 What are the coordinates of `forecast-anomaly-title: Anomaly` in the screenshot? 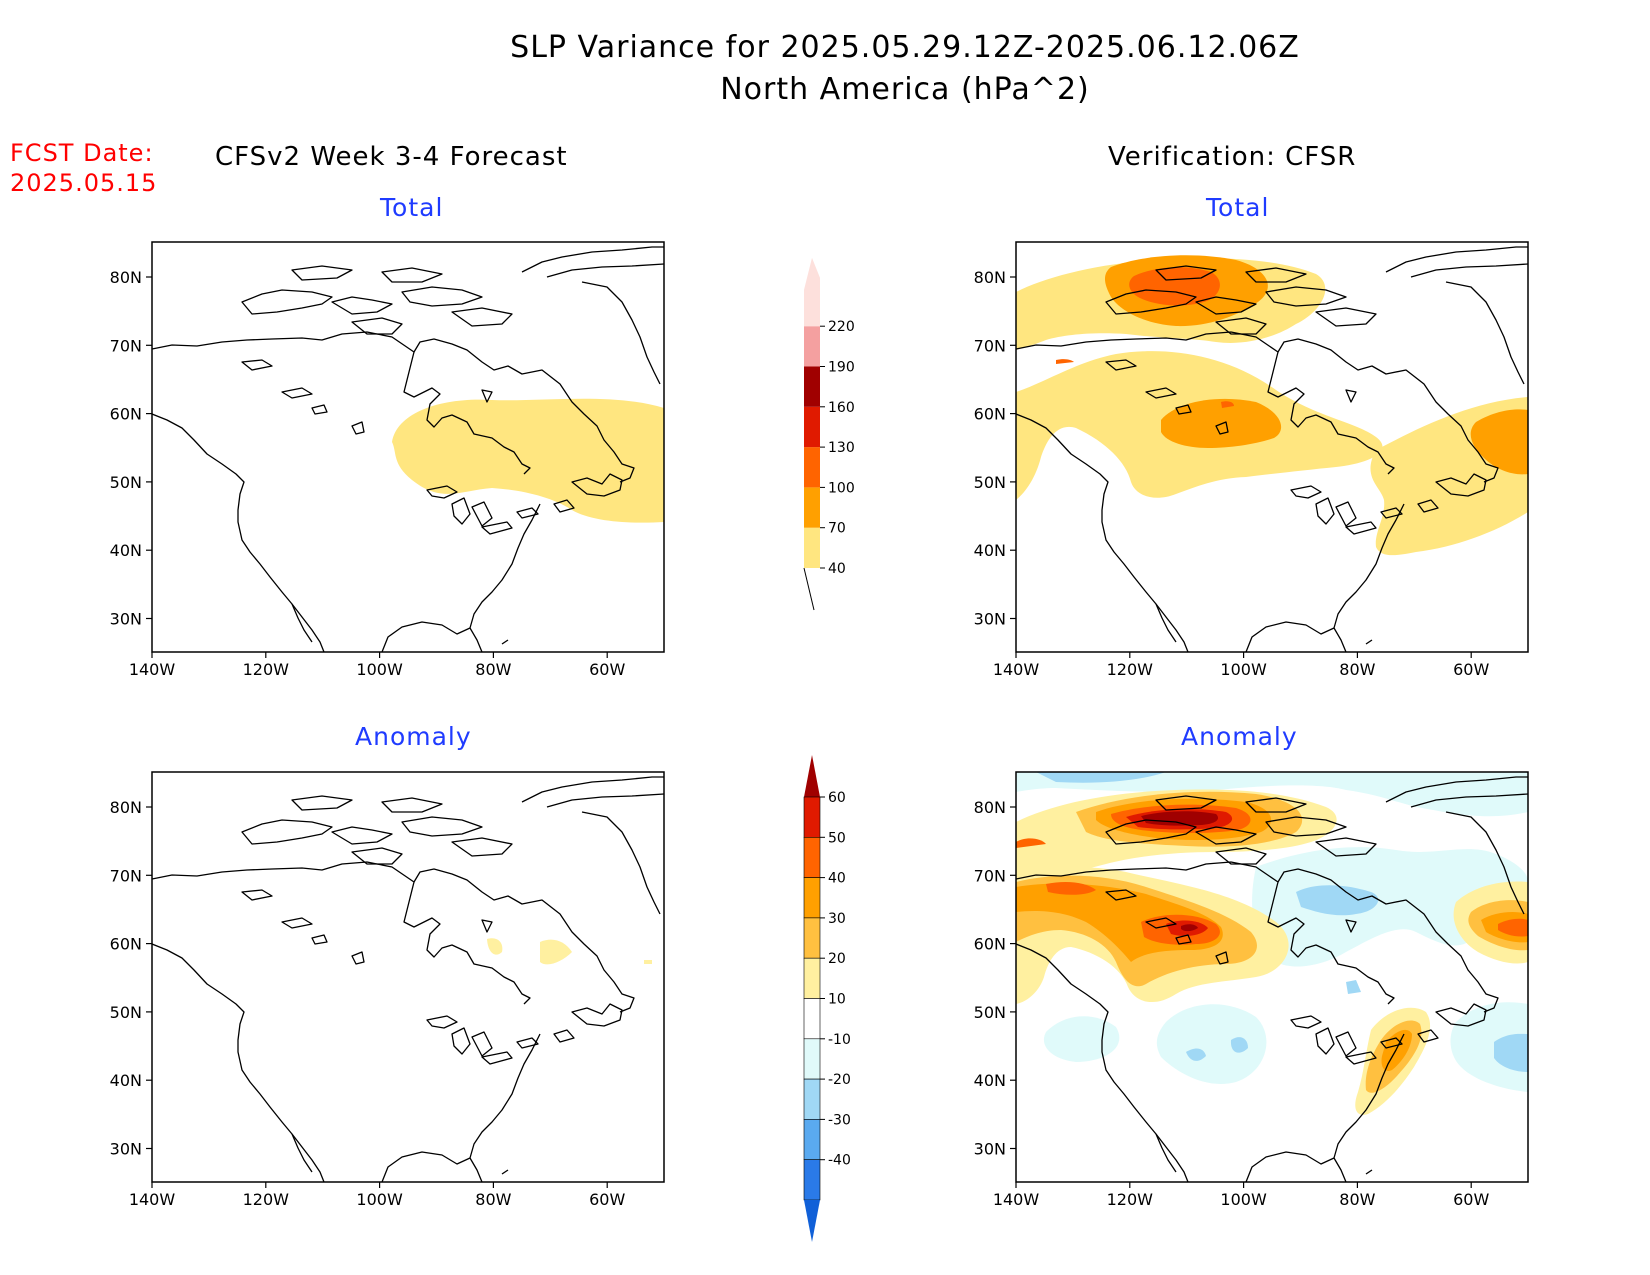 It's located at (413, 736).